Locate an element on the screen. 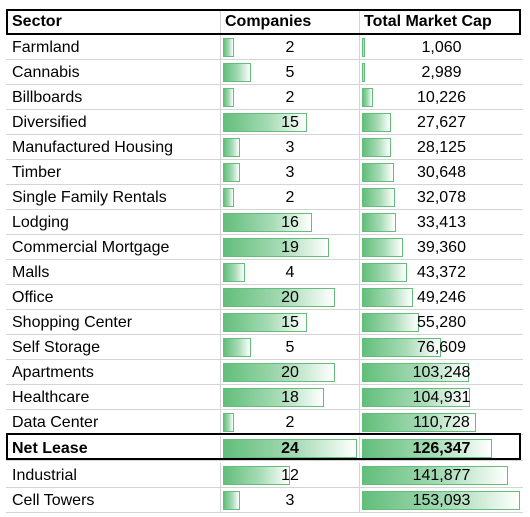 This screenshot has height=517, width=530. market-cap-value: 32,078 is located at coordinates (441, 197).